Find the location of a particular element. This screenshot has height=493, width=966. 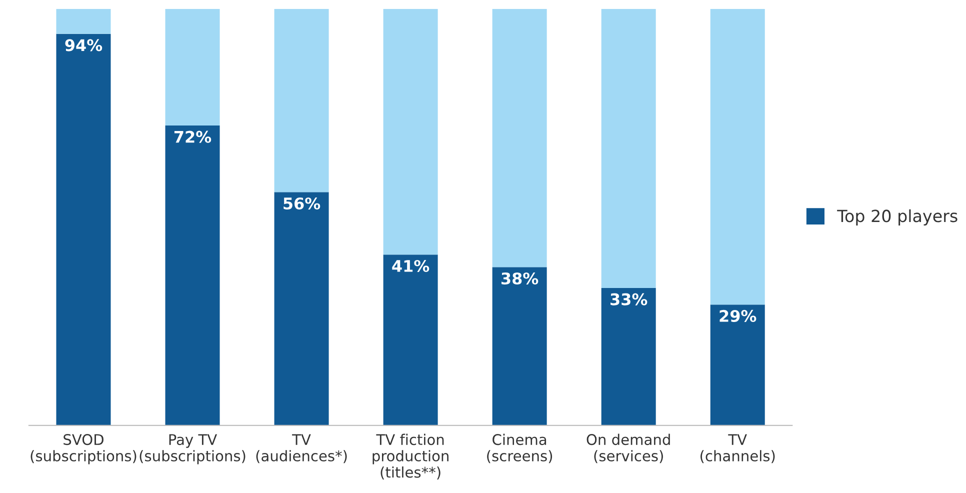

x-tick-label: TV fiction production (titles**) is located at coordinates (410, 457).